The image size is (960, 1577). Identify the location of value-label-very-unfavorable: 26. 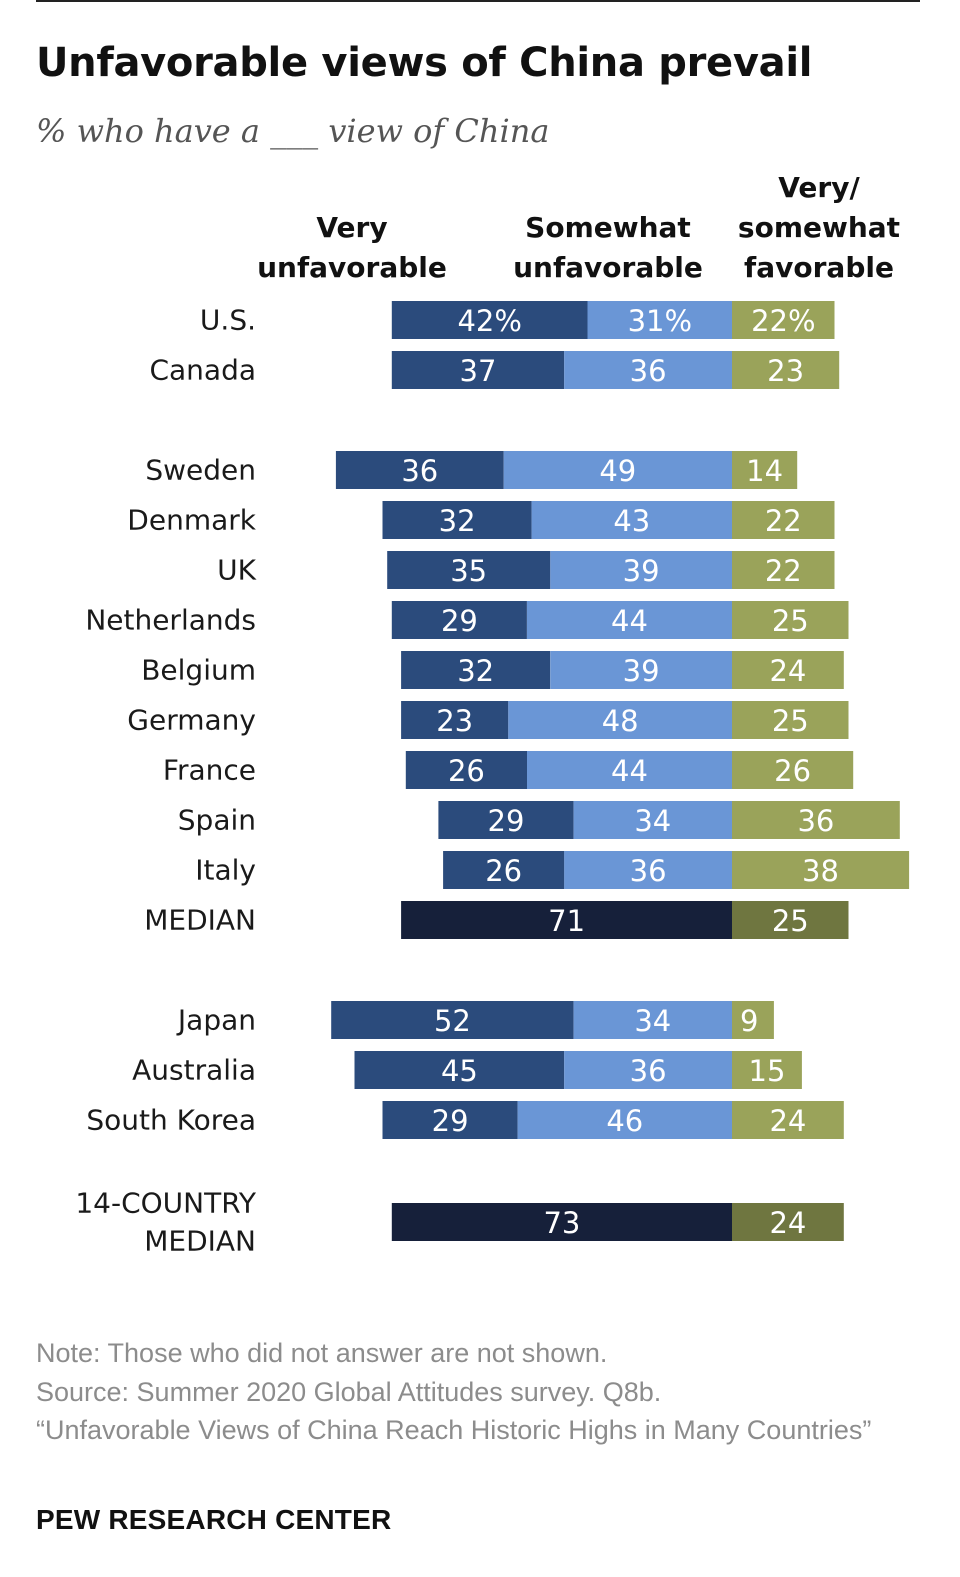
(503, 871).